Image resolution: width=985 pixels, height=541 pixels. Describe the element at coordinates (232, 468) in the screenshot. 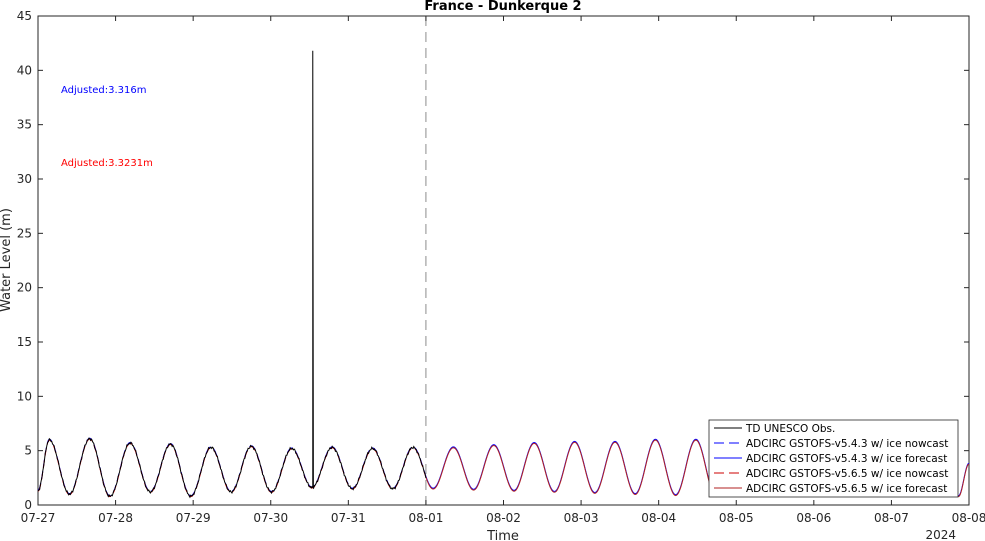

I see `series-line-obs` at that location.